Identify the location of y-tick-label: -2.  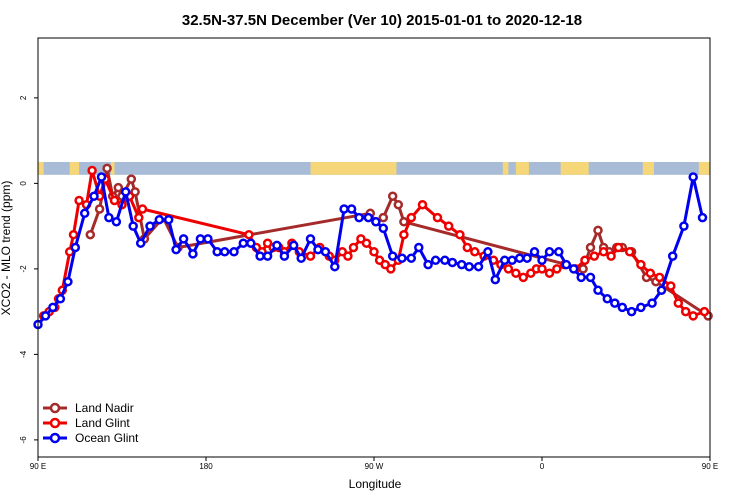
(23, 269).